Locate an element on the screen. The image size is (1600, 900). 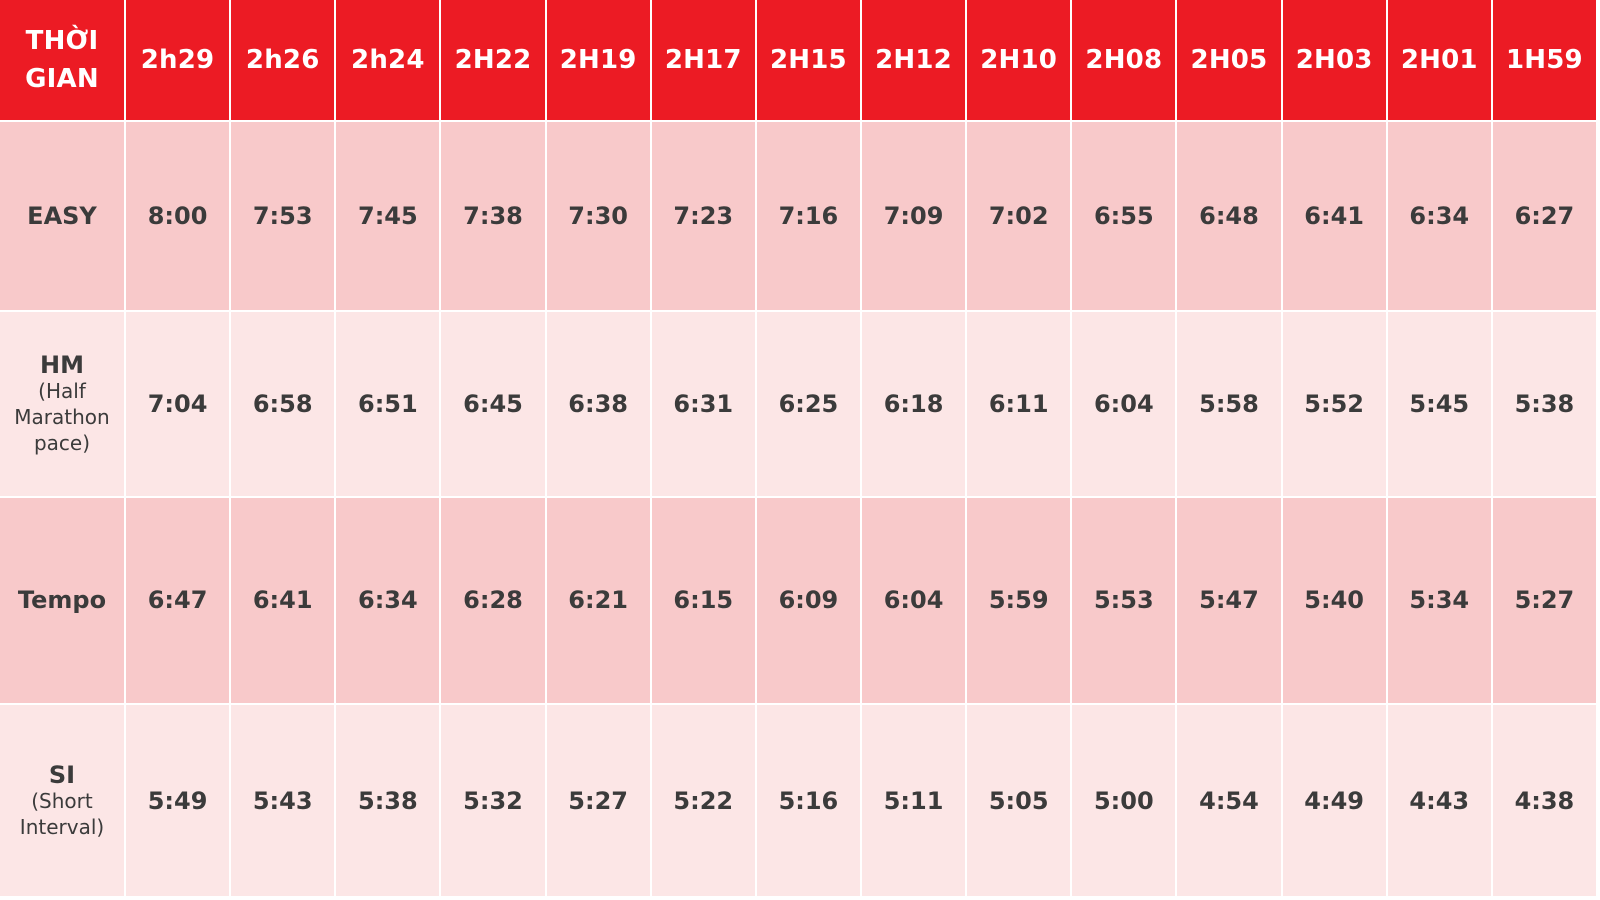
row-label-sub: pace) is located at coordinates (62, 442).